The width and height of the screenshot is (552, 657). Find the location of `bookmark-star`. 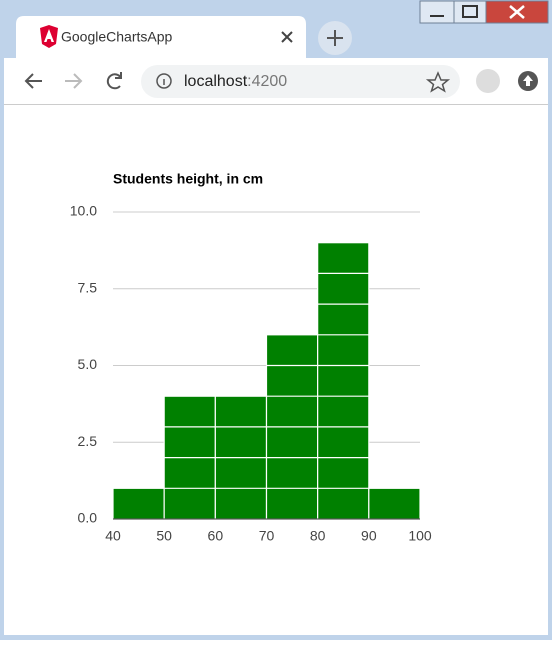

bookmark-star is located at coordinates (438, 82).